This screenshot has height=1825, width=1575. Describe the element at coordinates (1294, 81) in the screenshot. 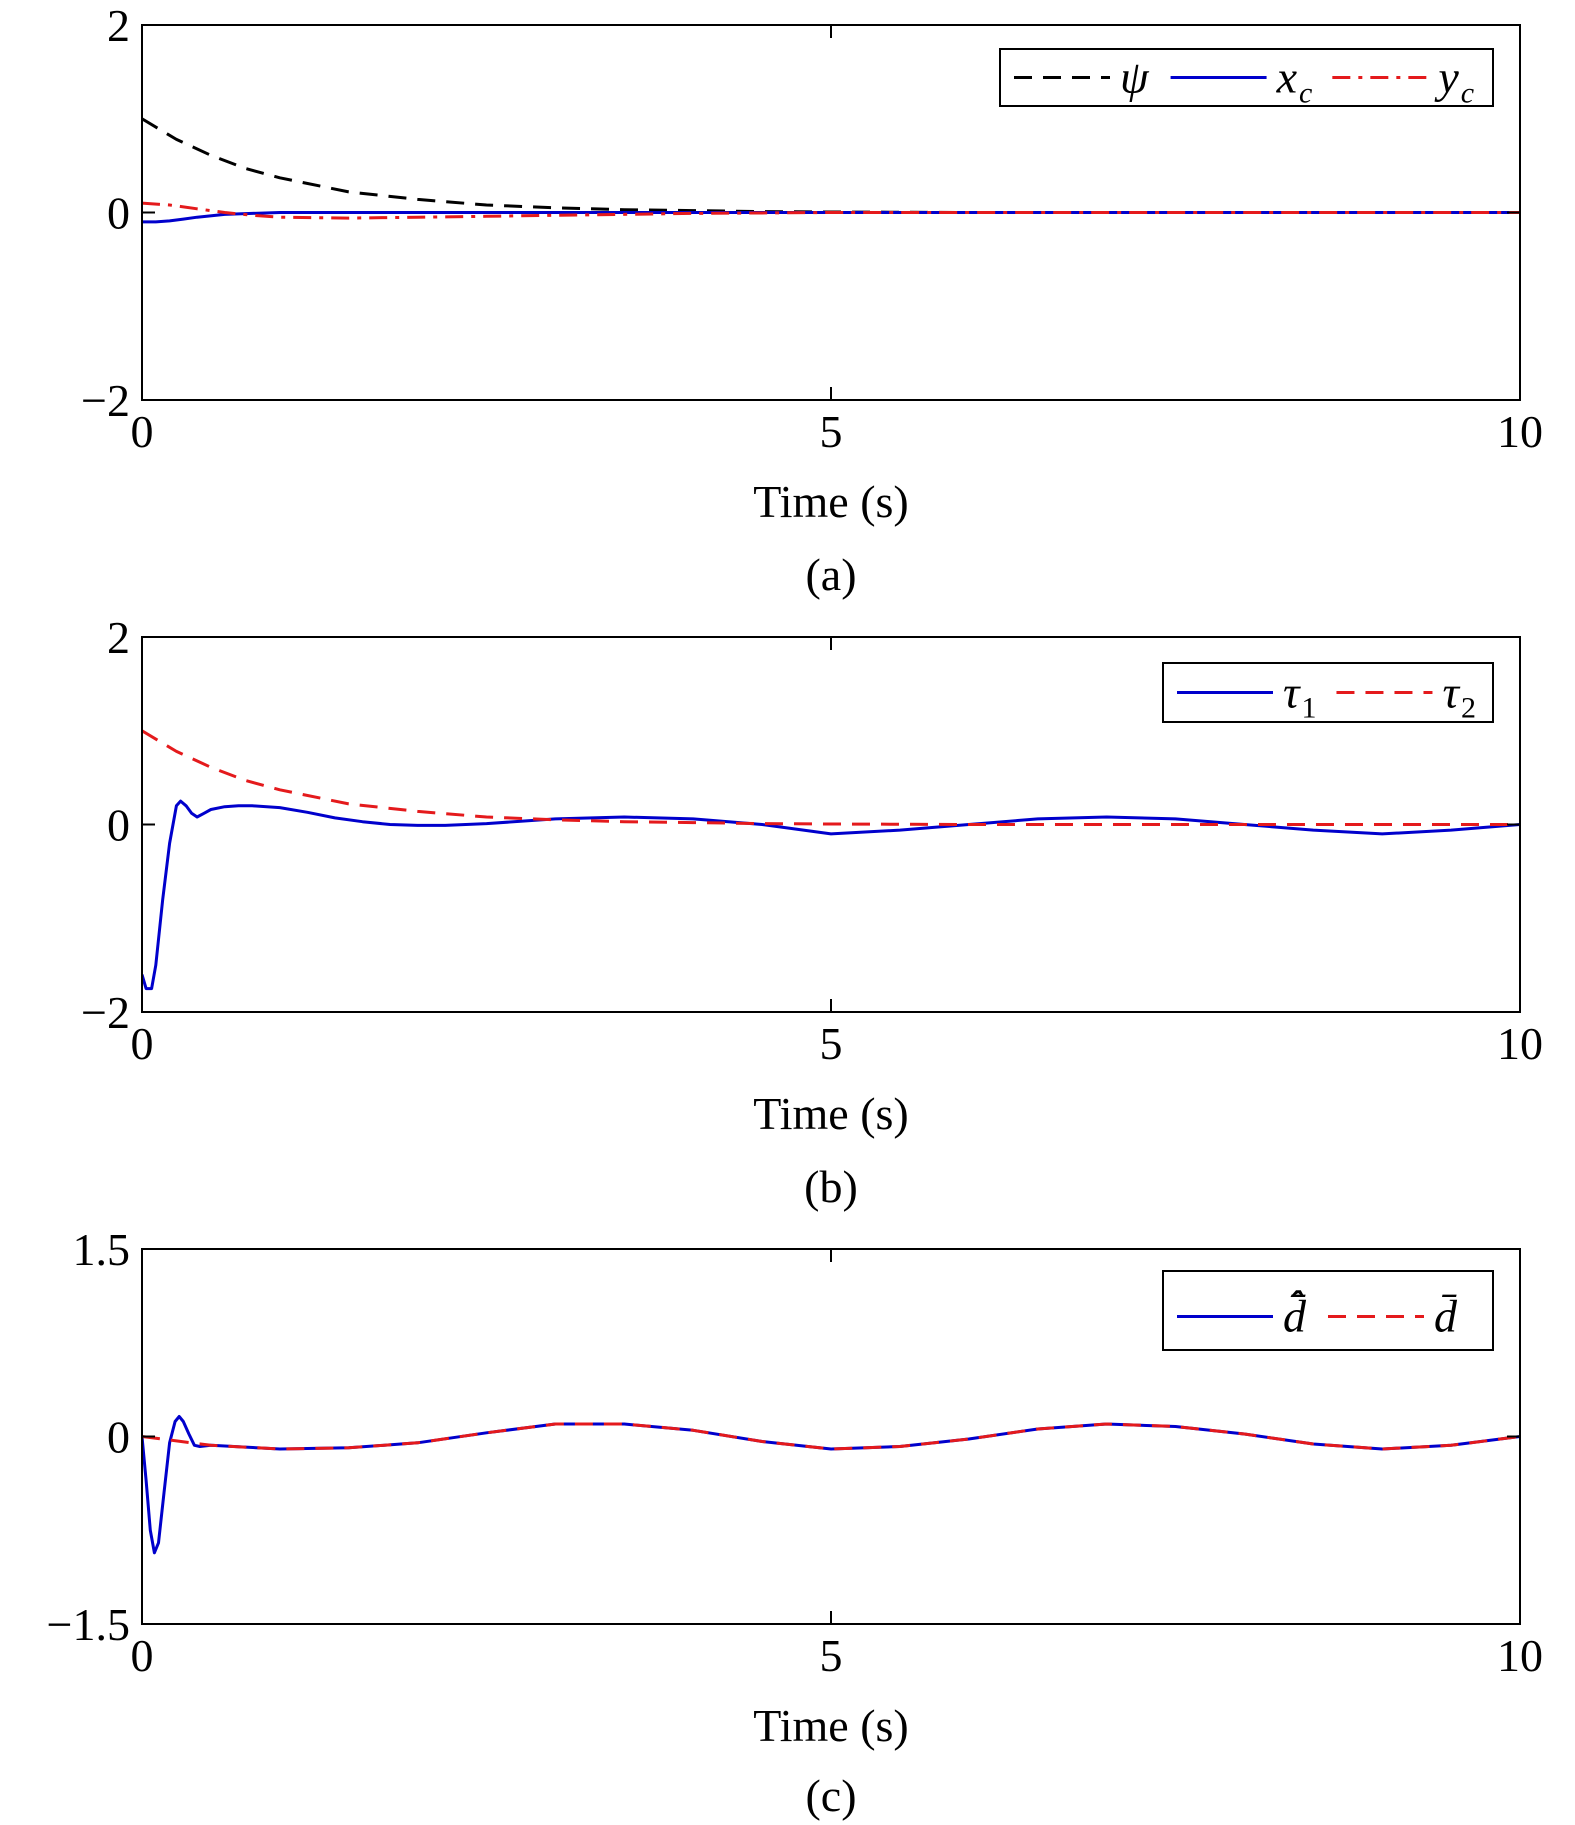

I see `legend-label-2: xc` at that location.